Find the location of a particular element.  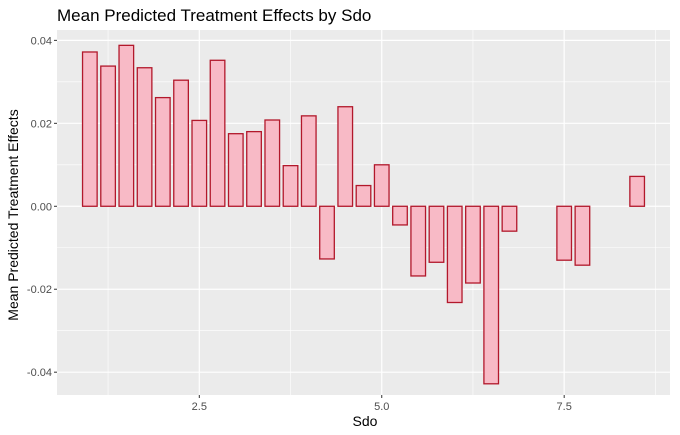

x-tick-label: 5.0 is located at coordinates (381, 407).